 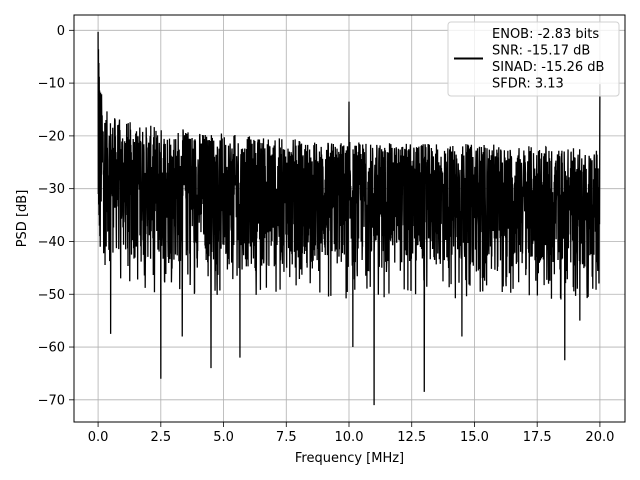 What do you see at coordinates (51, 189) in the screenshot?
I see `y-tick-label: −30` at bounding box center [51, 189].